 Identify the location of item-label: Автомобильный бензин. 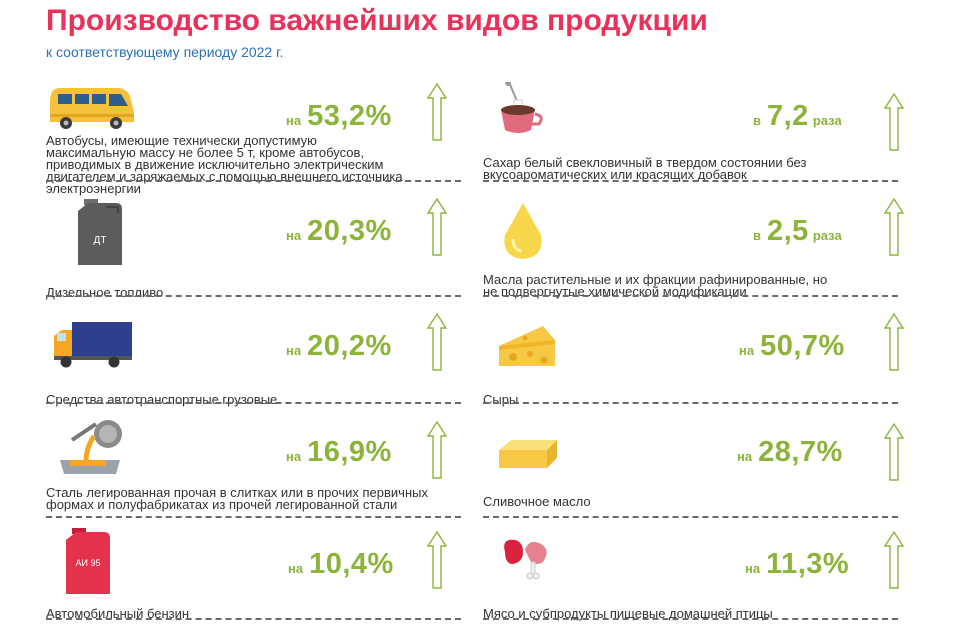
(118, 613).